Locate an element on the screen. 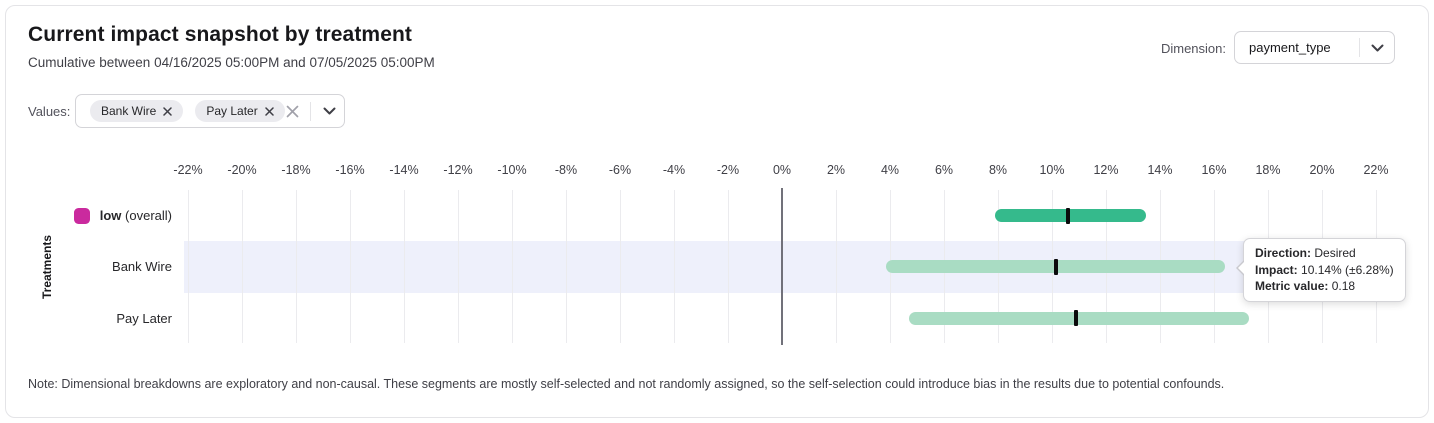  clear-all-icon is located at coordinates (292, 111).